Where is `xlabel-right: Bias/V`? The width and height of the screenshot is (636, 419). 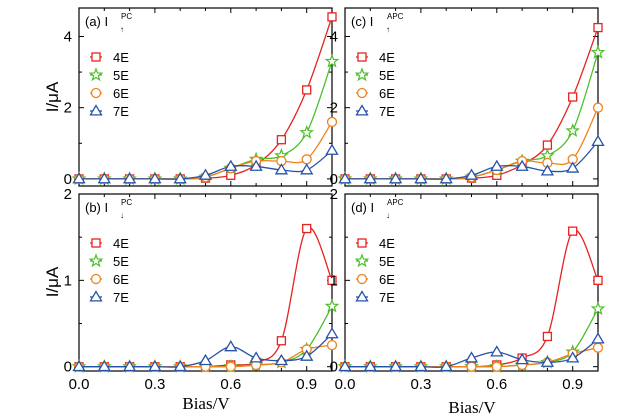
xlabel-right: Bias/V is located at coordinates (472, 407).